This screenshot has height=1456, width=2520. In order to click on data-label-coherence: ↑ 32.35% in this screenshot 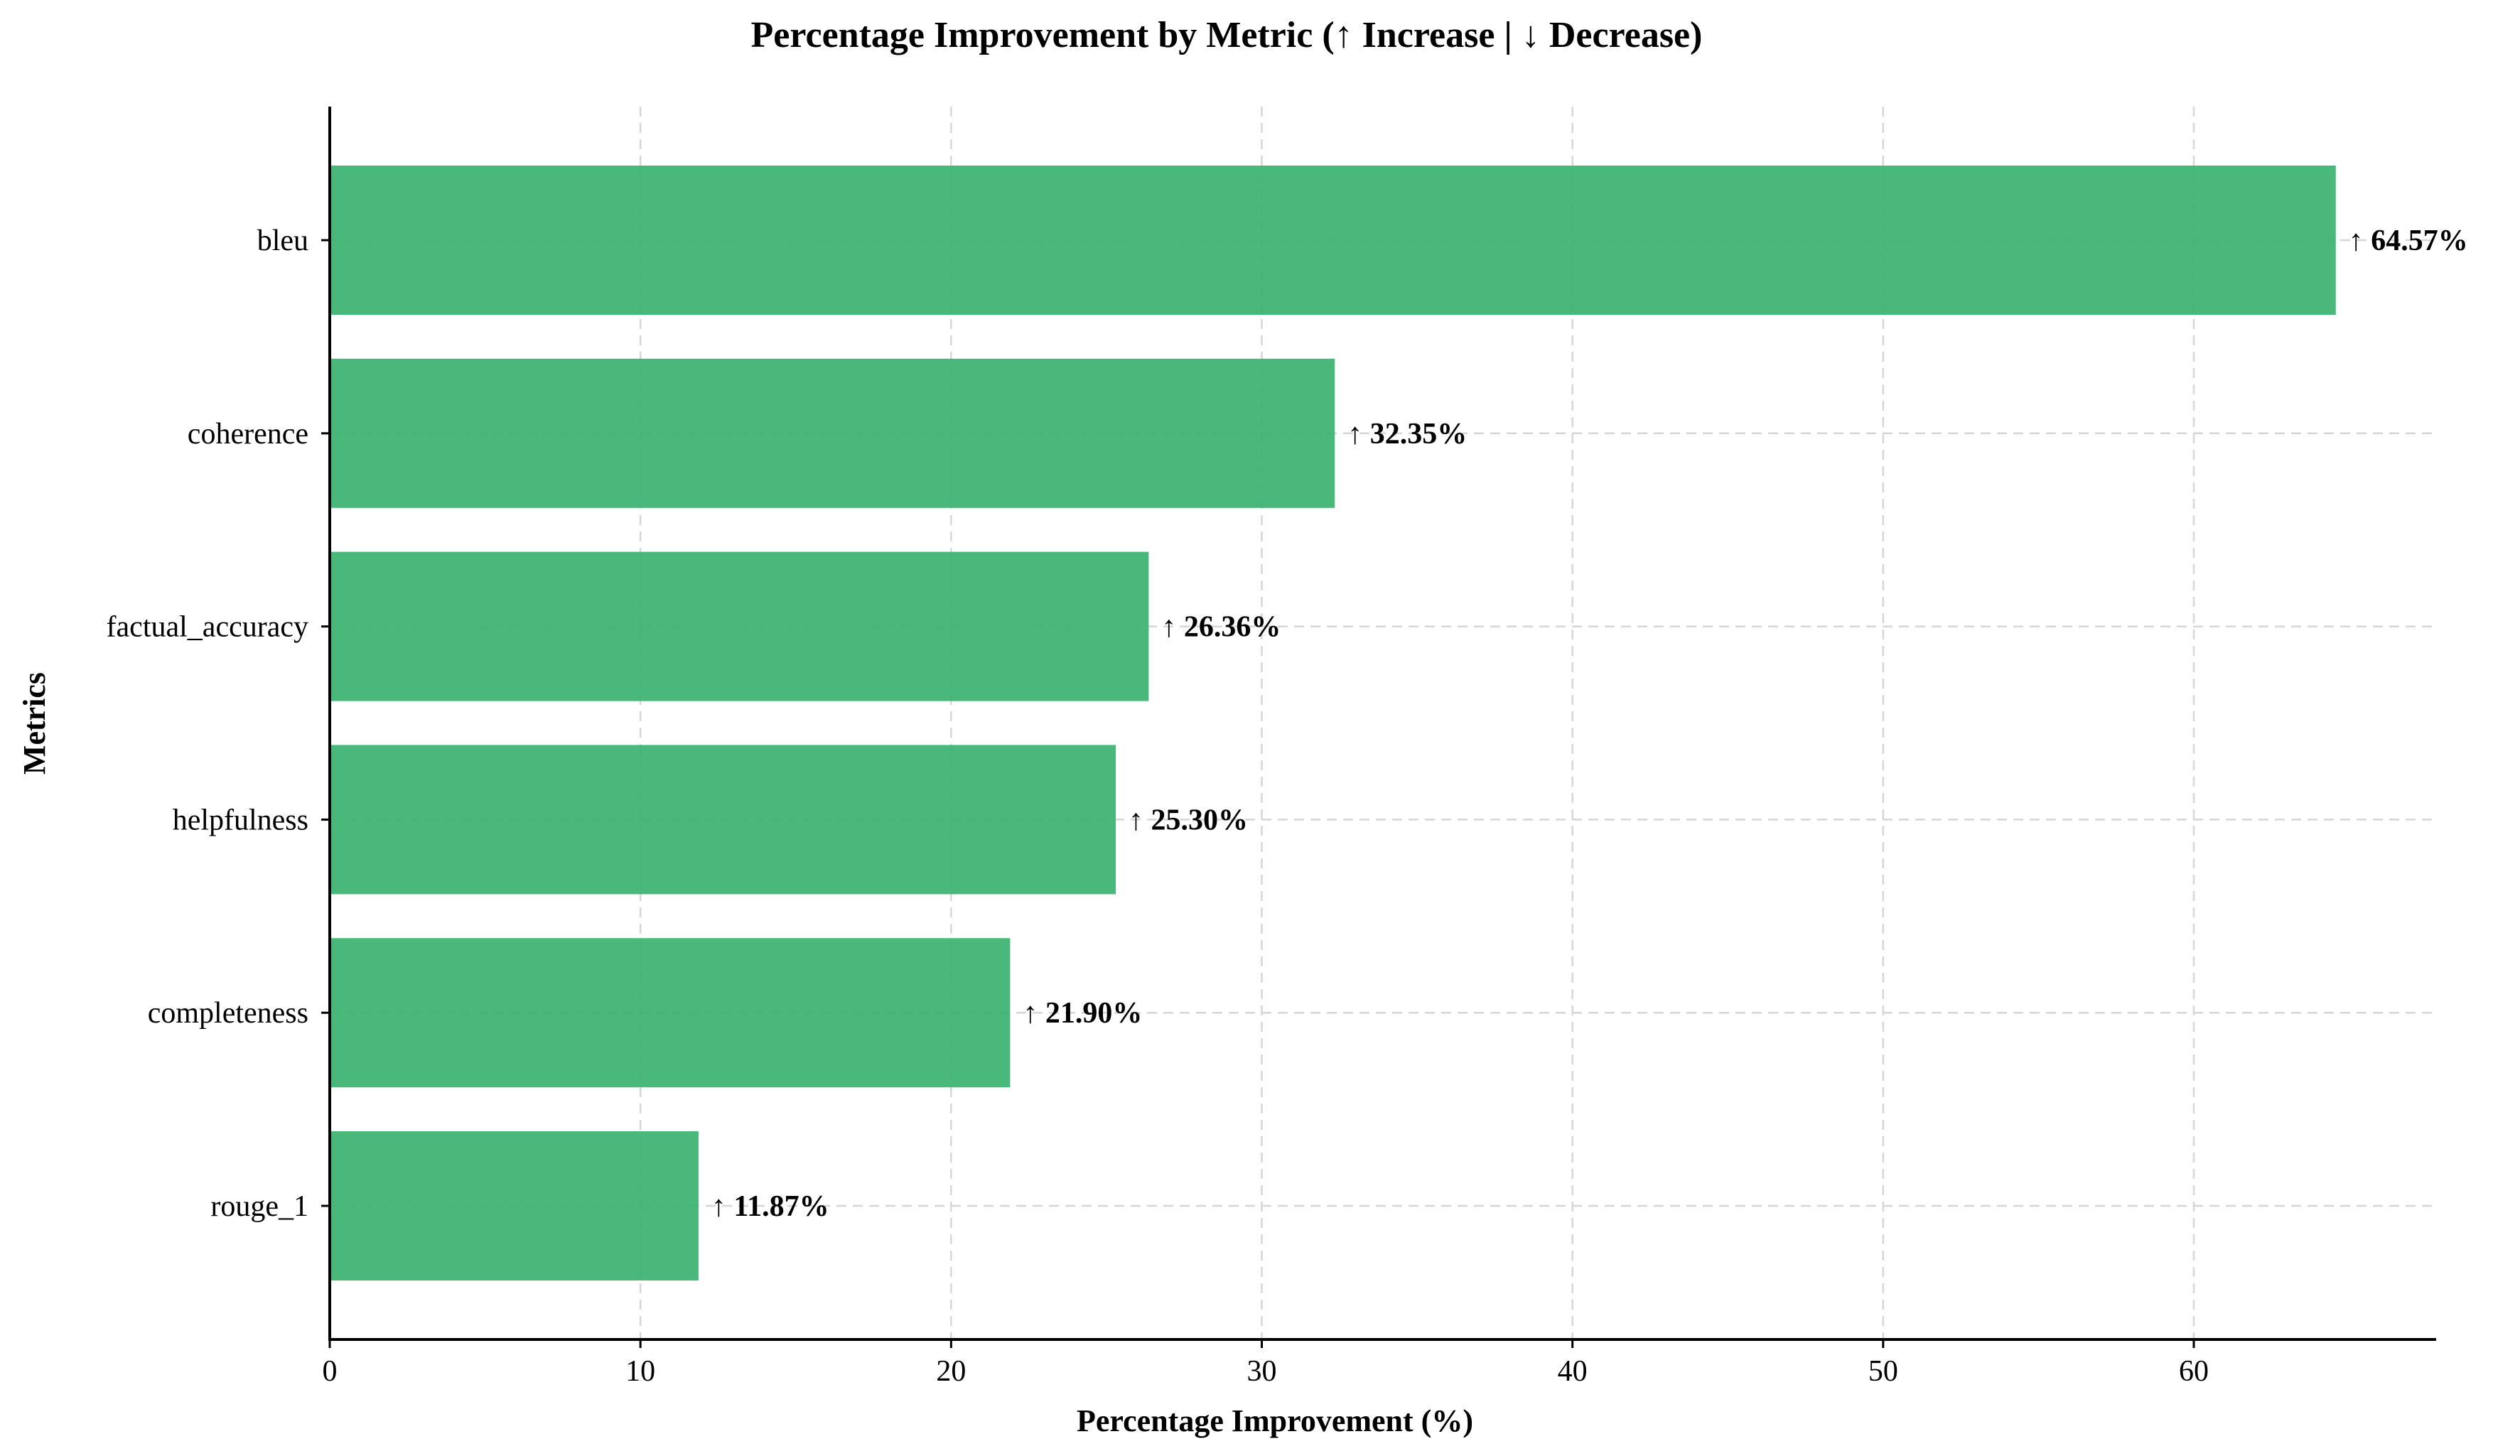, I will do `click(1407, 435)`.